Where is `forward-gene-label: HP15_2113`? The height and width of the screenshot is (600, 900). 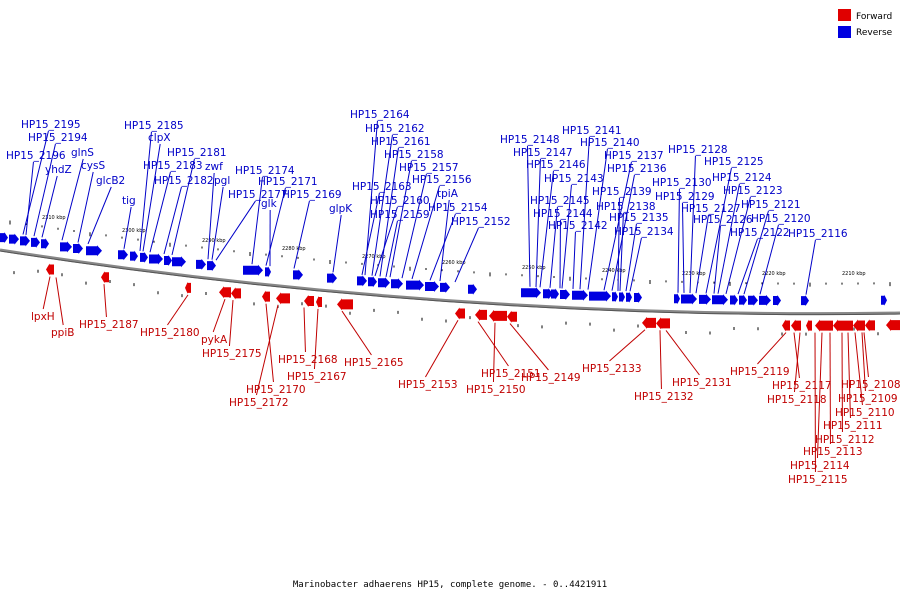
forward-gene-label: HP15_2113 is located at coordinates (833, 452).